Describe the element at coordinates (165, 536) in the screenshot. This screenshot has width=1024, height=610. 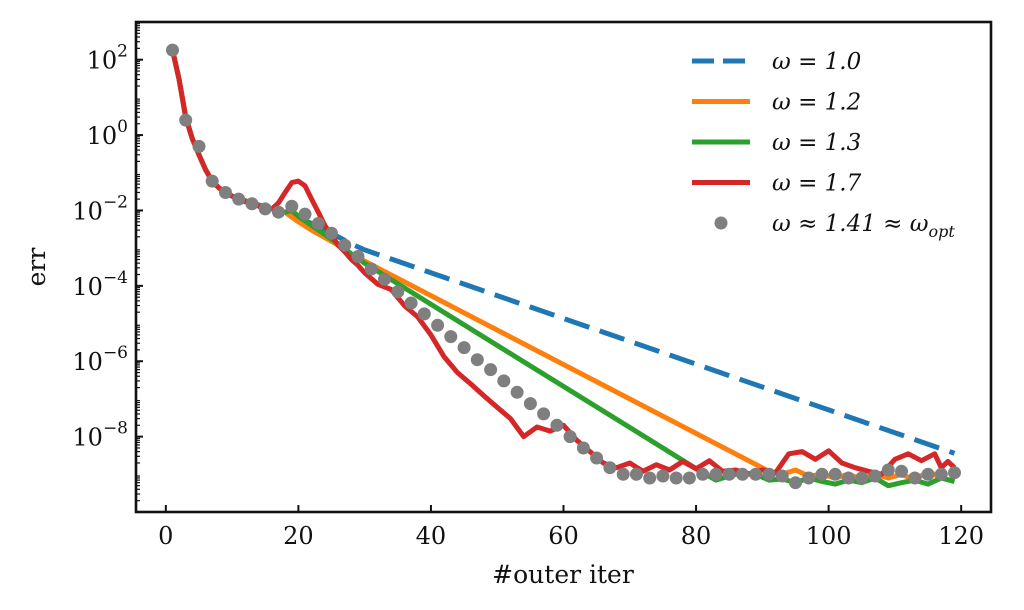
I see `x-tick-label: 0` at that location.